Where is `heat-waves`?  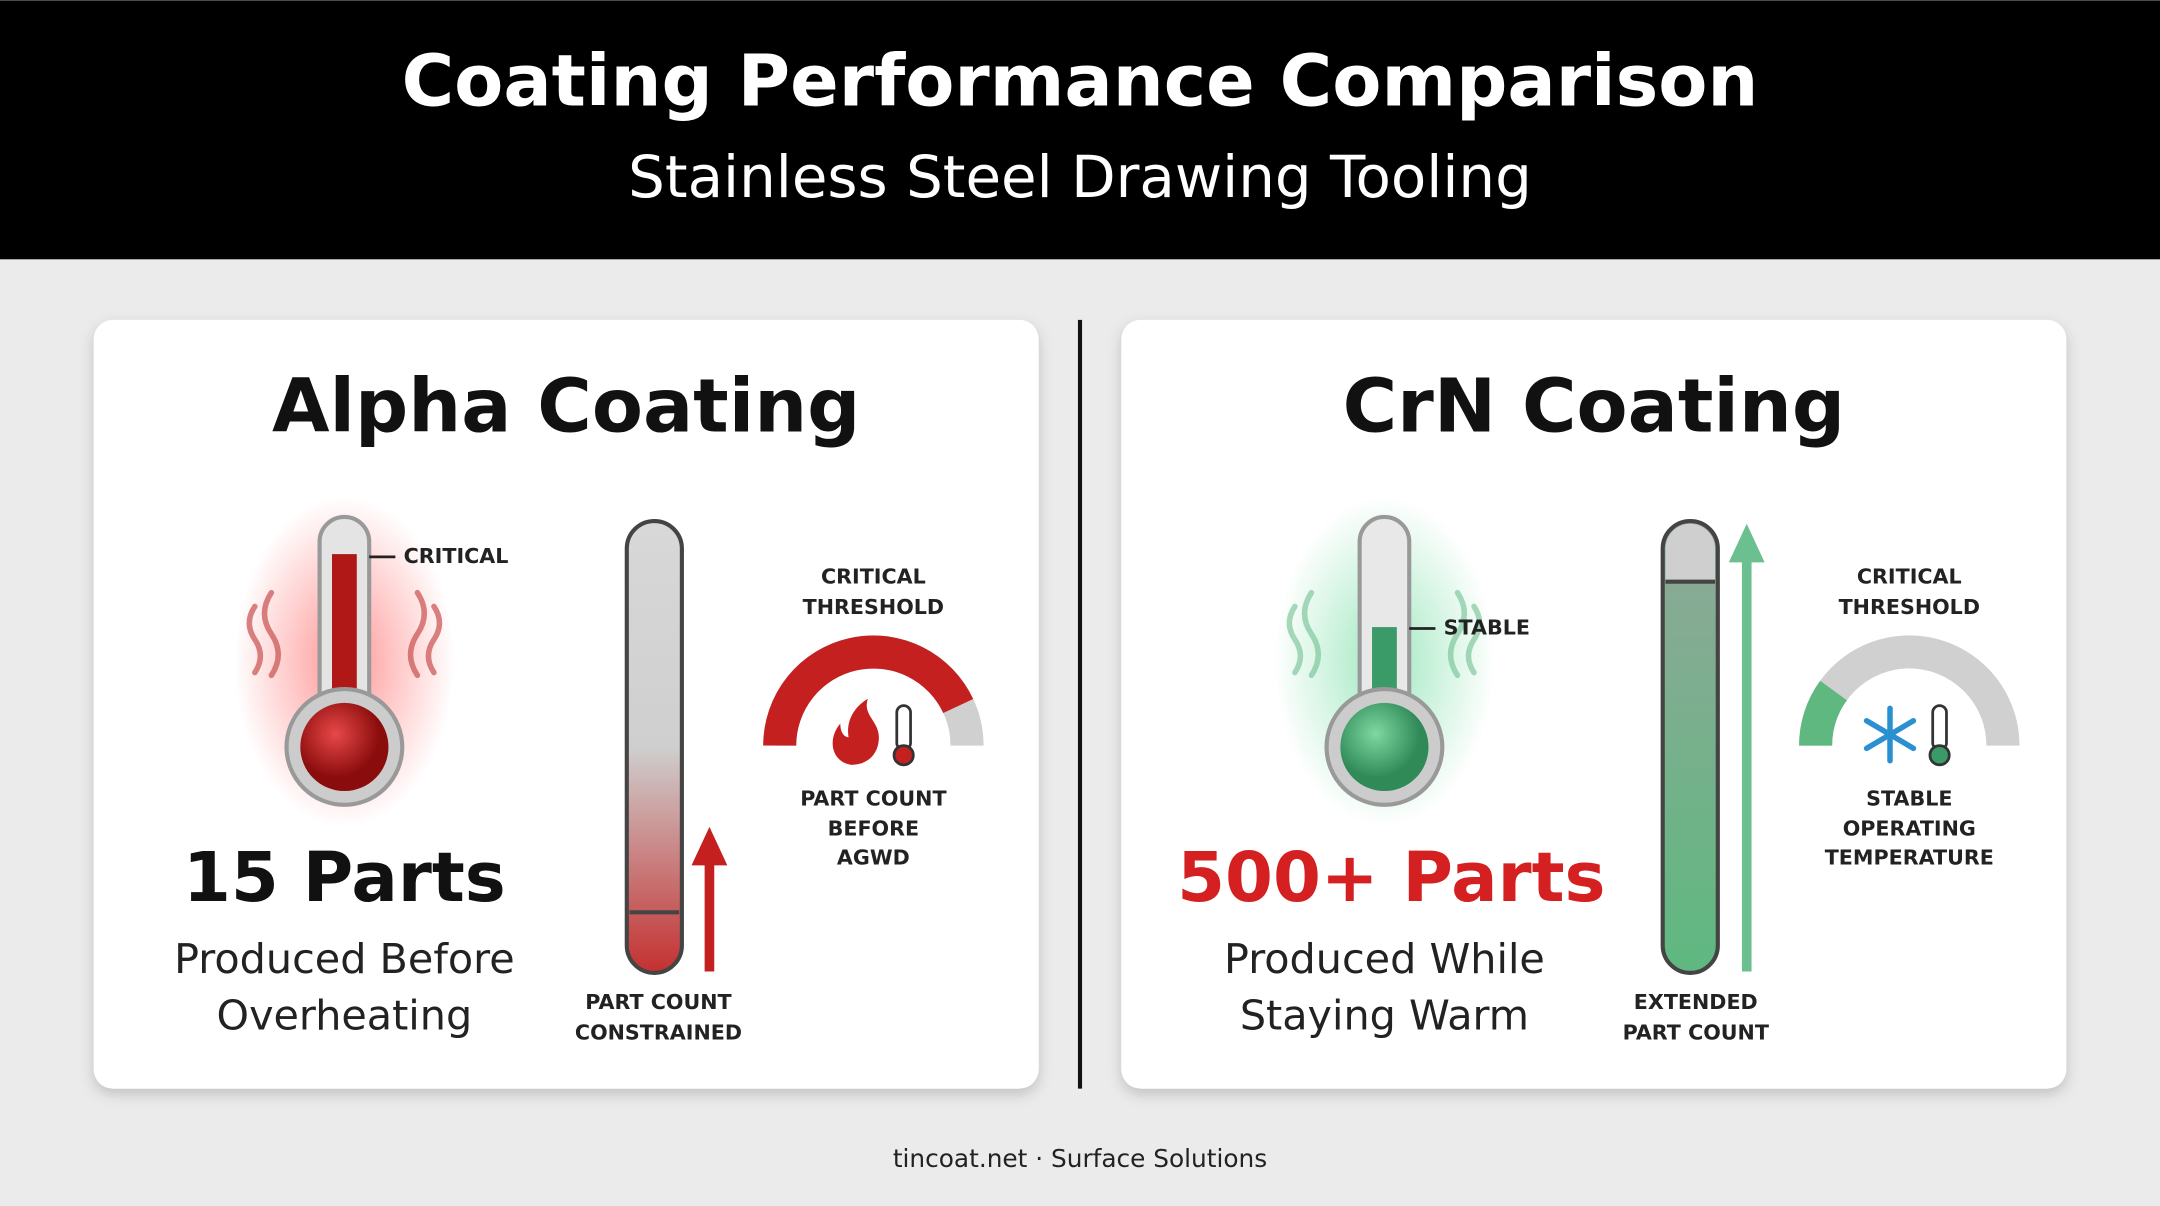 heat-waves is located at coordinates (344, 634).